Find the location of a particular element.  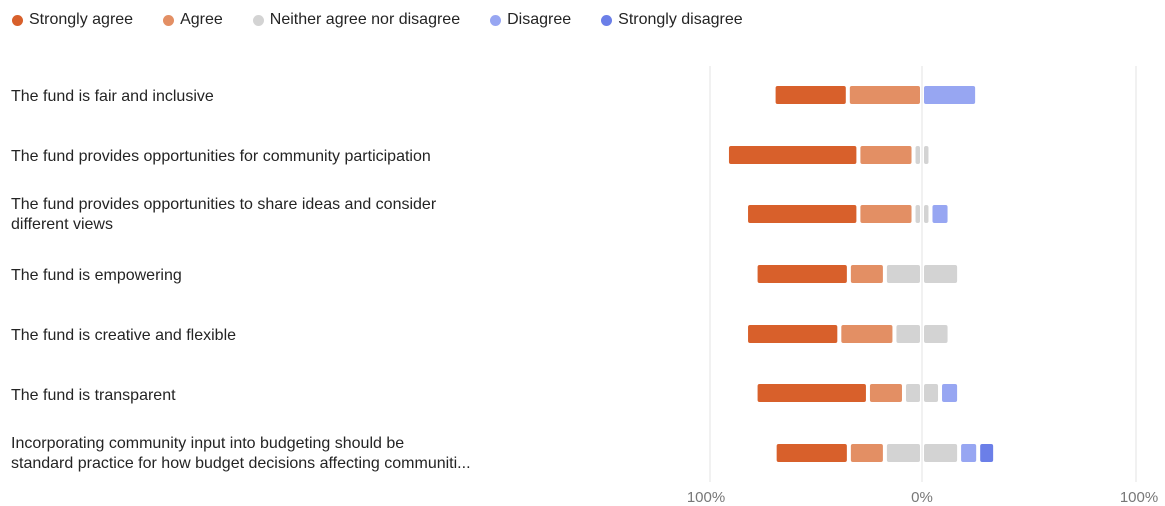

legend-item-strongly-disagree: Strongly disagree is located at coordinates (672, 20).